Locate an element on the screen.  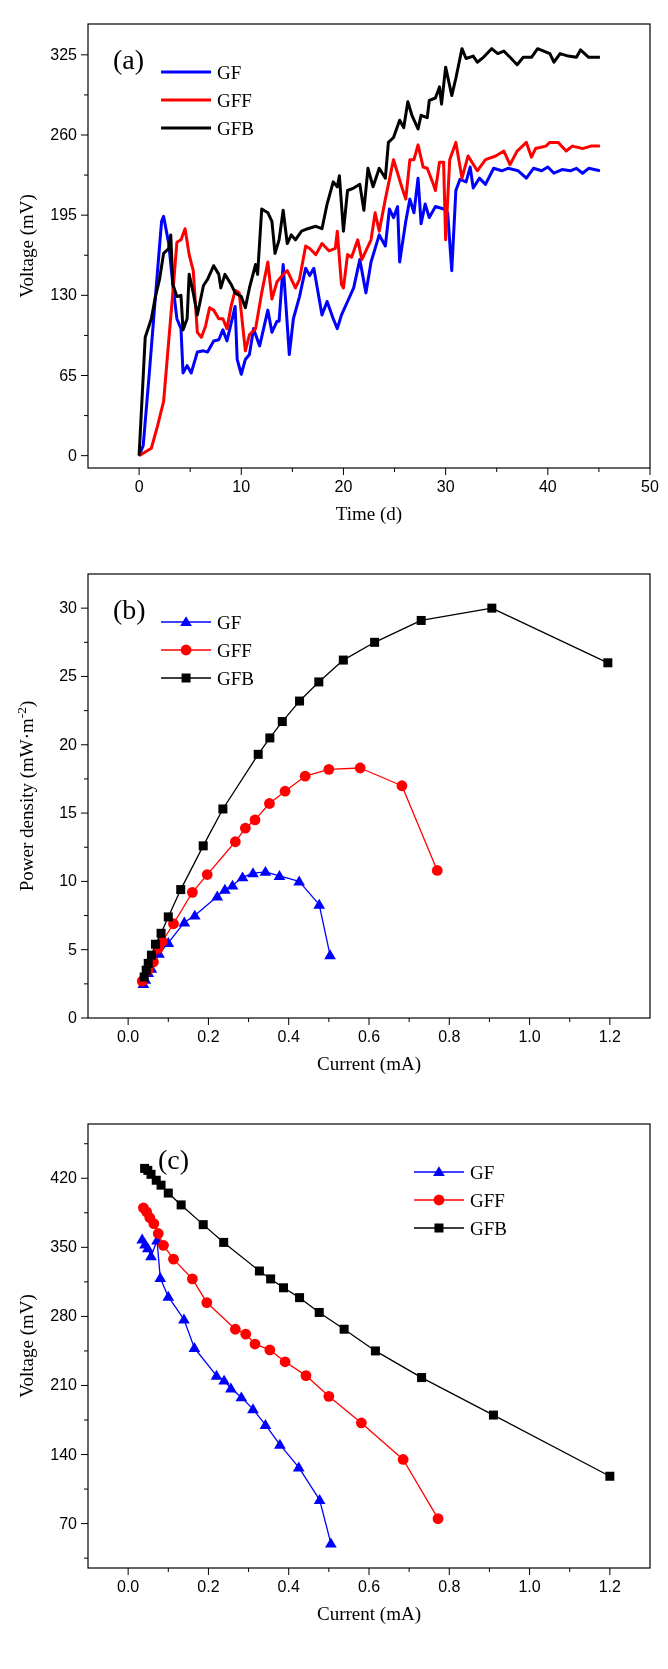
y-tick-label: 5 is located at coordinates (73, 949).